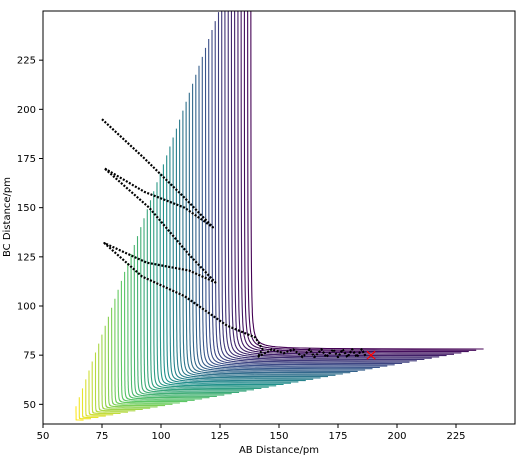 The height and width of the screenshot is (465, 523). I want to click on y-tick-label: 225, so click(26, 61).